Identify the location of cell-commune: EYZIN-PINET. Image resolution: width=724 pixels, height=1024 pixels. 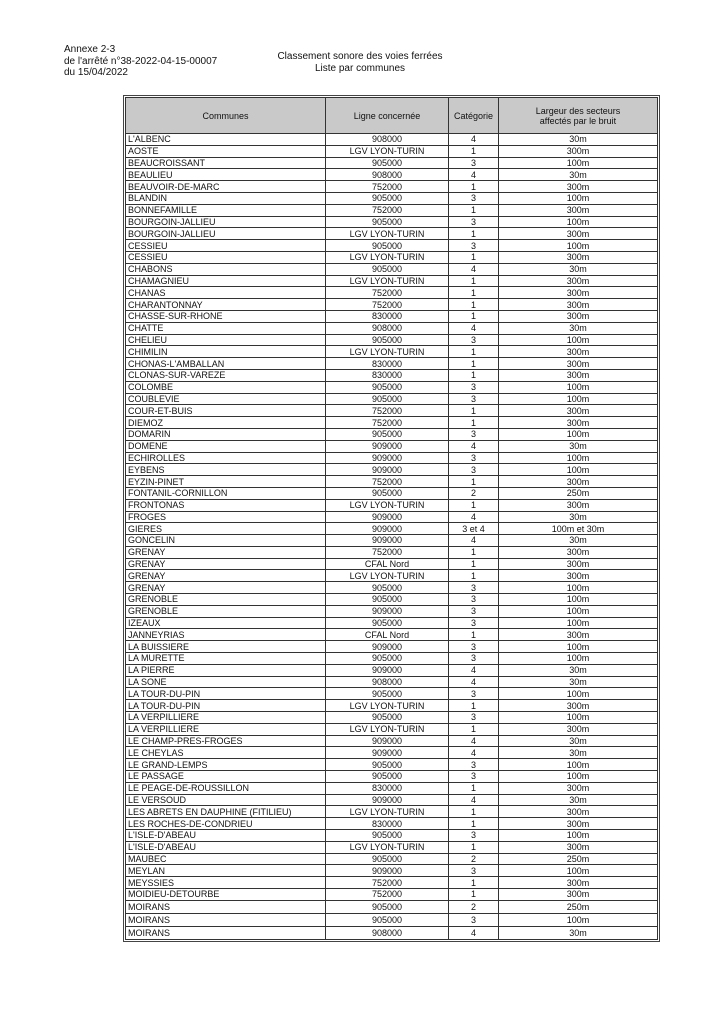
(225, 481).